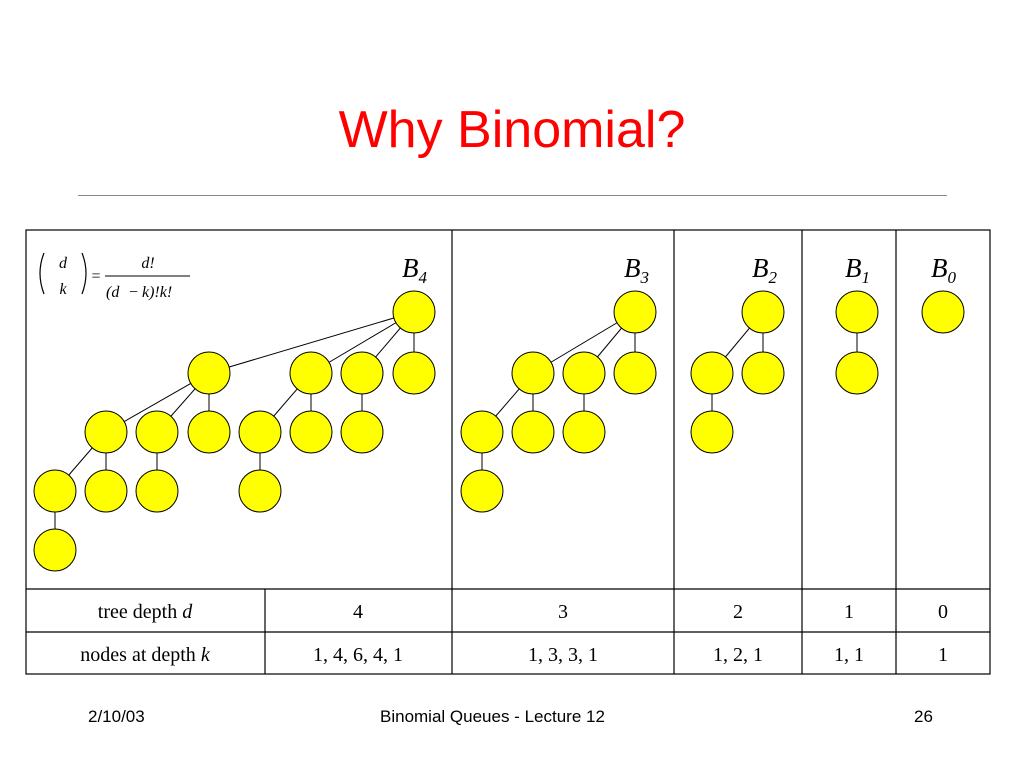 This screenshot has height=768, width=1024. I want to click on tree-b3-label: B3, so click(636, 270).